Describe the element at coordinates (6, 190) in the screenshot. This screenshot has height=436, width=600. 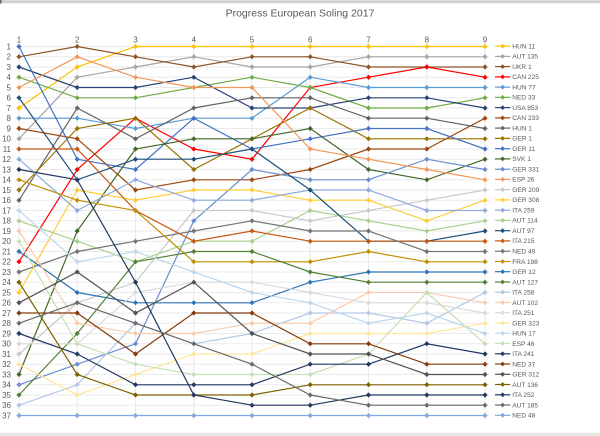
I see `svg-text: 15` at that location.